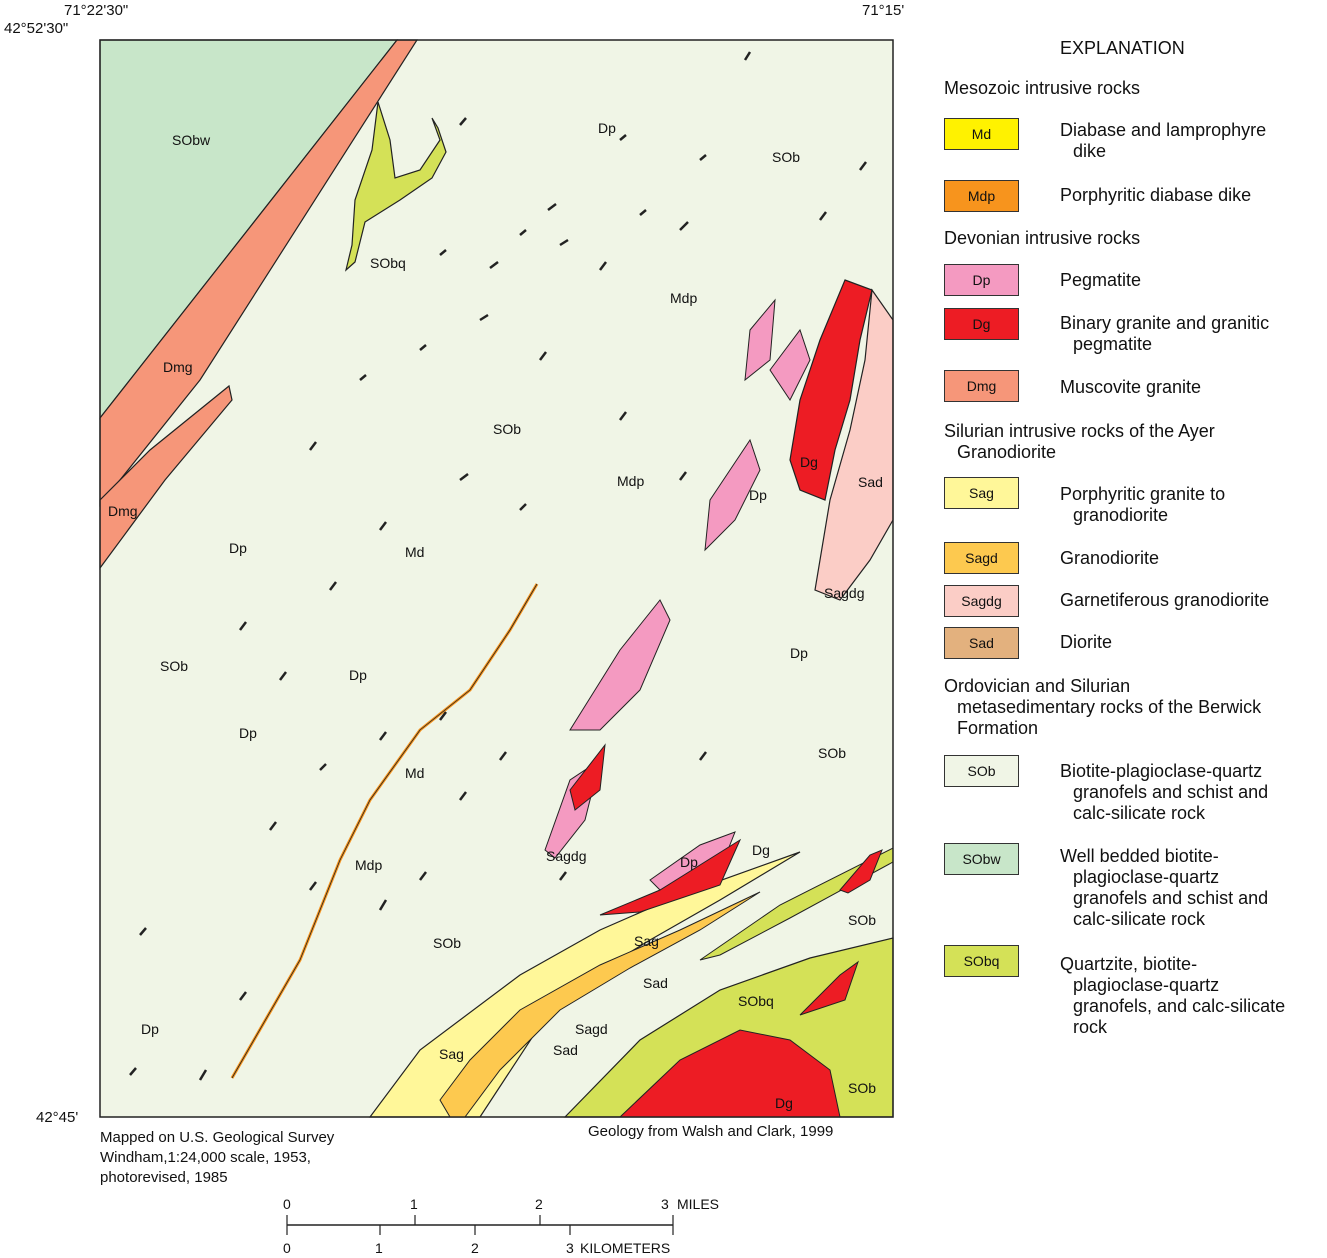 This screenshot has height=1258, width=1327. Describe the element at coordinates (475, 1248) in the screenshot. I see `scale-km-2: 2` at that location.